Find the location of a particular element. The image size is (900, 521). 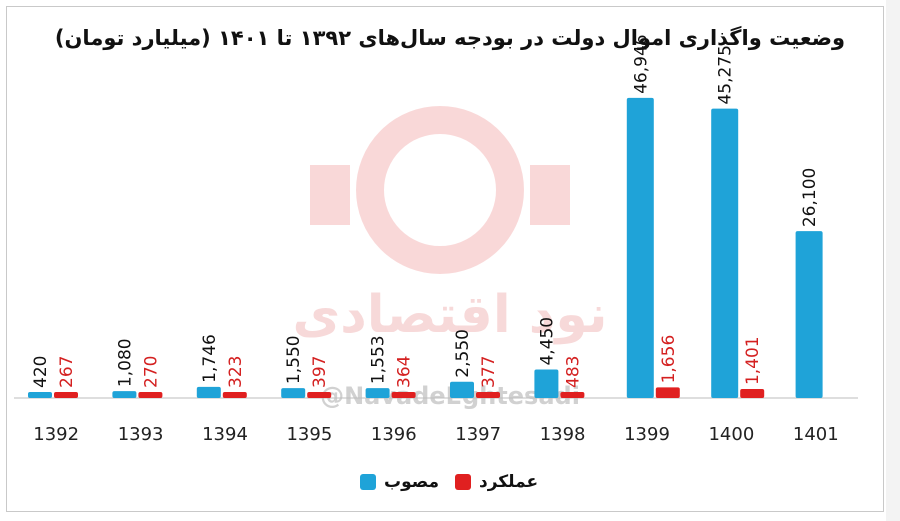

value-label-performance-1397: 377 is located at coordinates (489, 372).